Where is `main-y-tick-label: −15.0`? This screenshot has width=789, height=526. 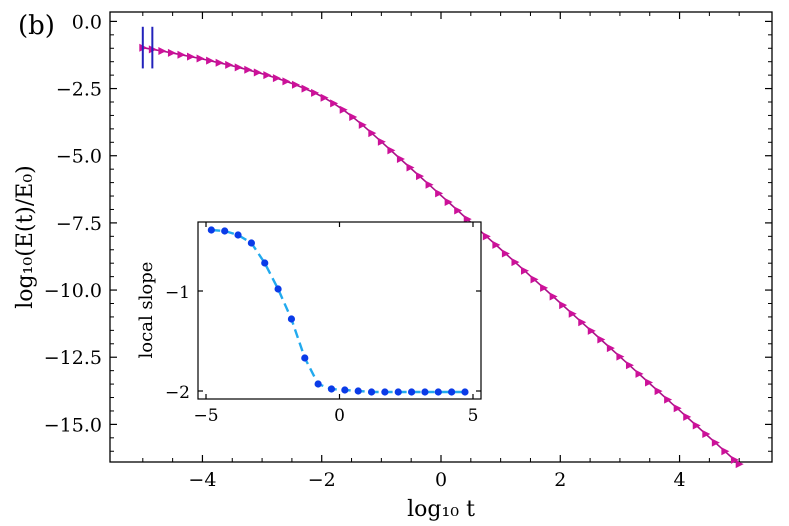
main-y-tick-label: −15.0 is located at coordinates (73, 425).